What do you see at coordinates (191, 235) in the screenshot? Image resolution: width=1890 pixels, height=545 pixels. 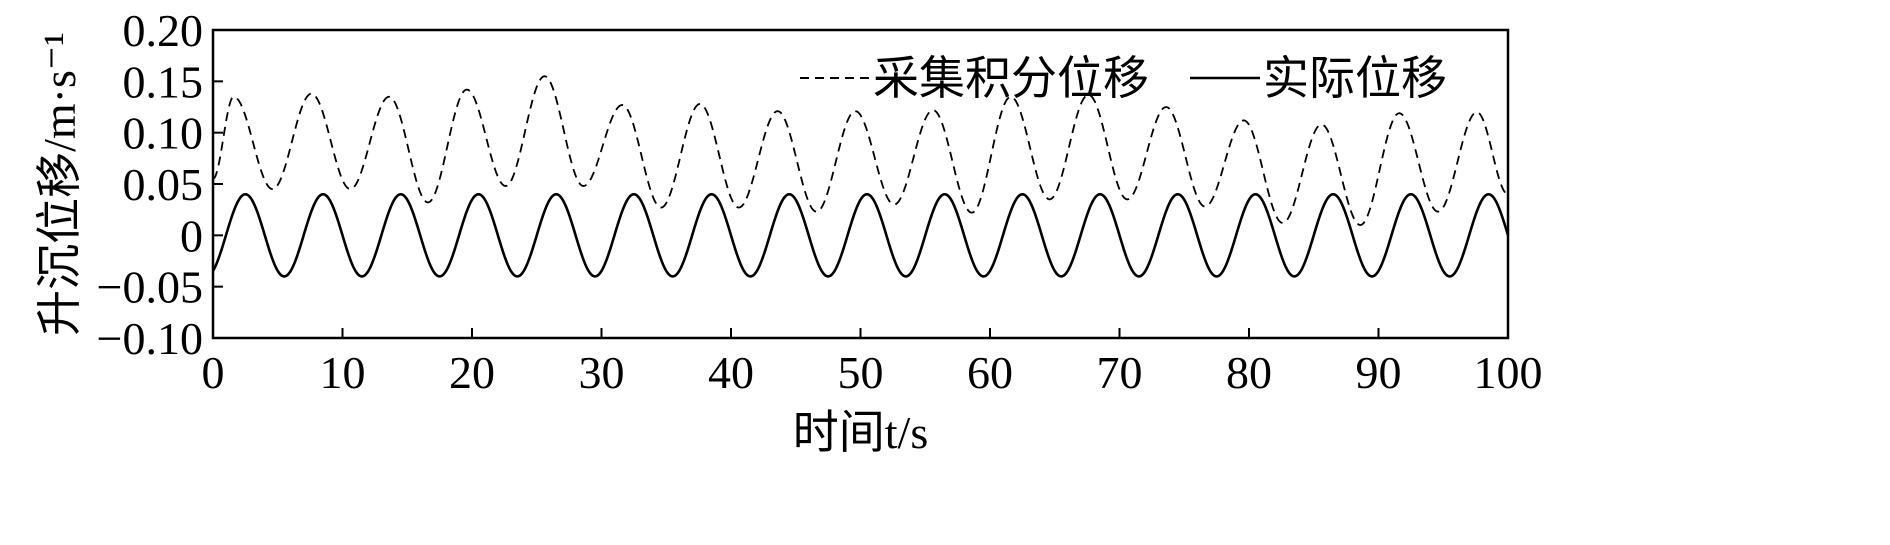 I see `y-tick-label: 0` at bounding box center [191, 235].